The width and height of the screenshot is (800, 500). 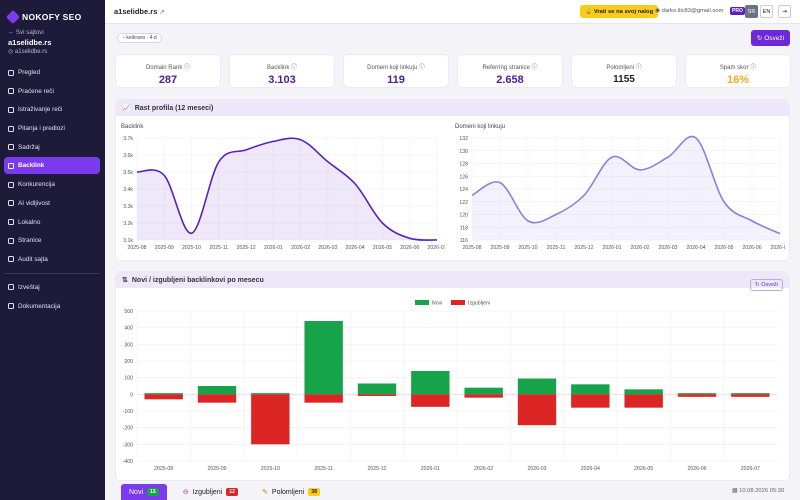 I want to click on plan-badge: PRO, so click(x=737, y=11).